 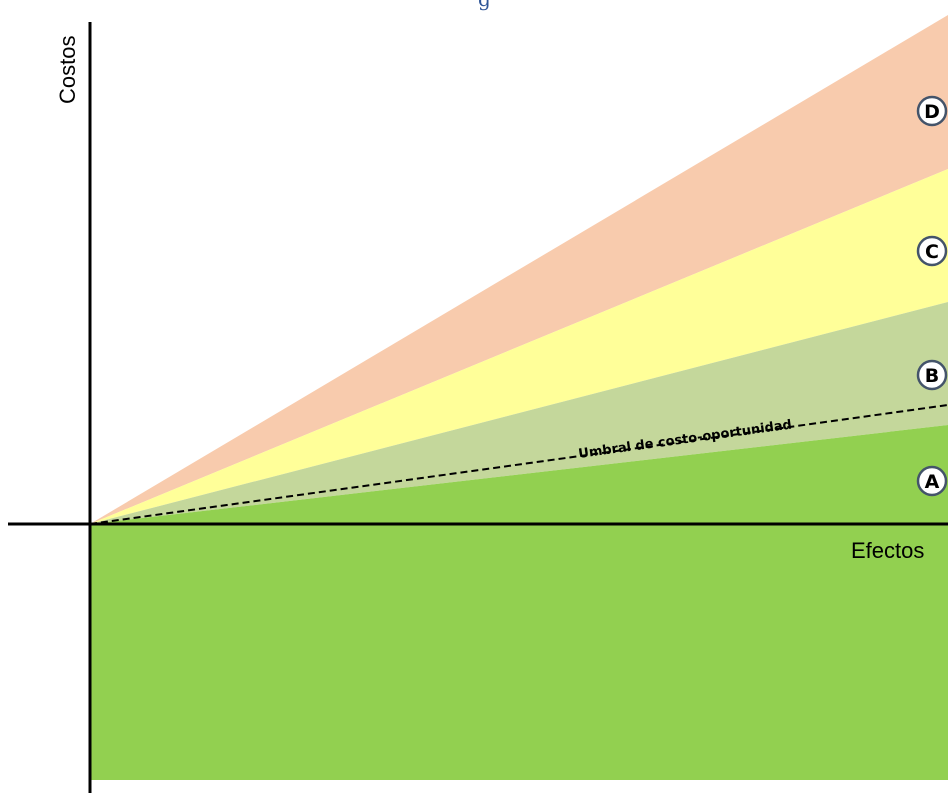 I want to click on badge-b: B, so click(x=932, y=375).